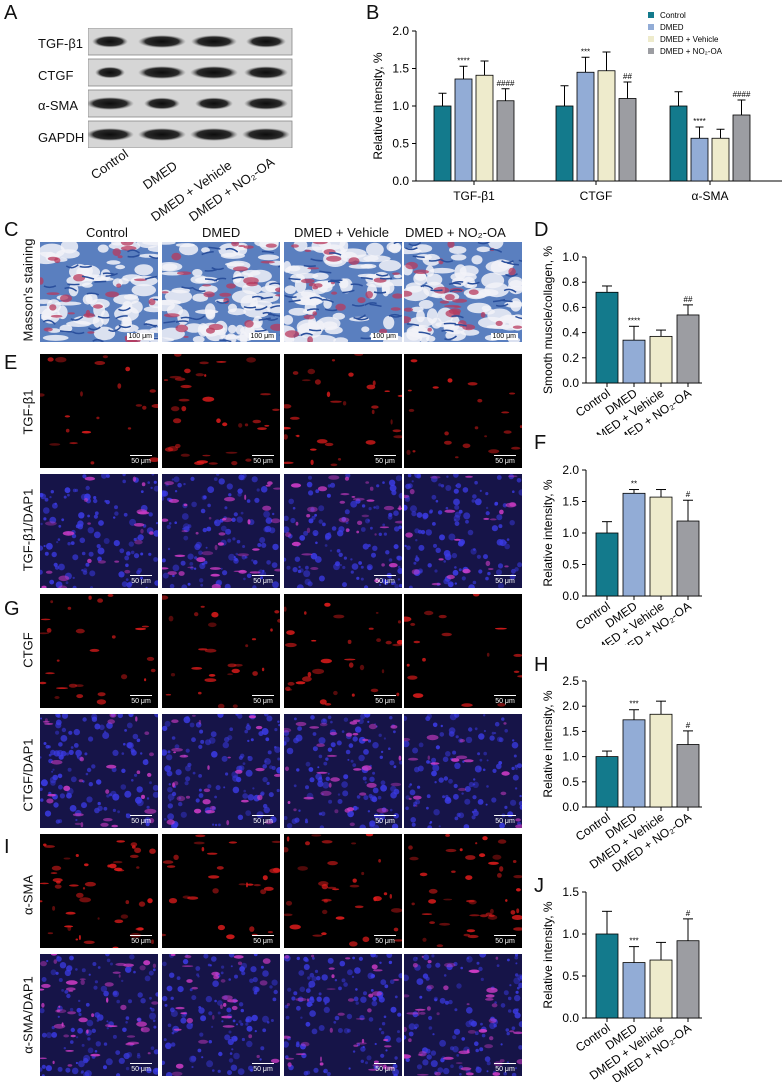 Image resolution: width=784 pixels, height=1082 pixels. What do you see at coordinates (11, 13) in the screenshot?
I see `panel-letter-a: A` at bounding box center [11, 13].